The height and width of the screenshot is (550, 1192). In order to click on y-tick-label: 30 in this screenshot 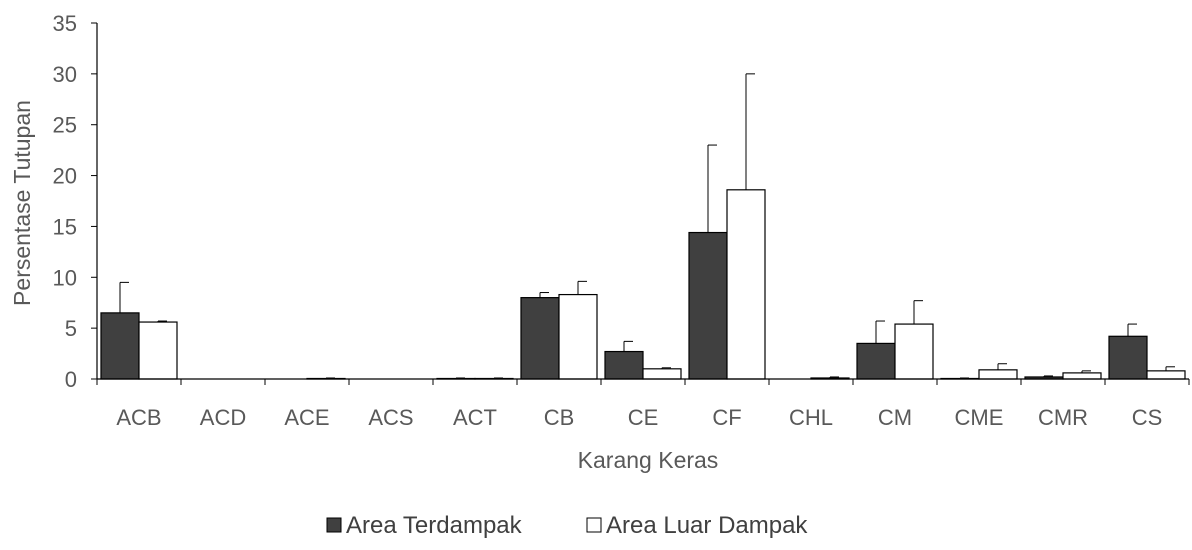, I will do `click(65, 74)`.